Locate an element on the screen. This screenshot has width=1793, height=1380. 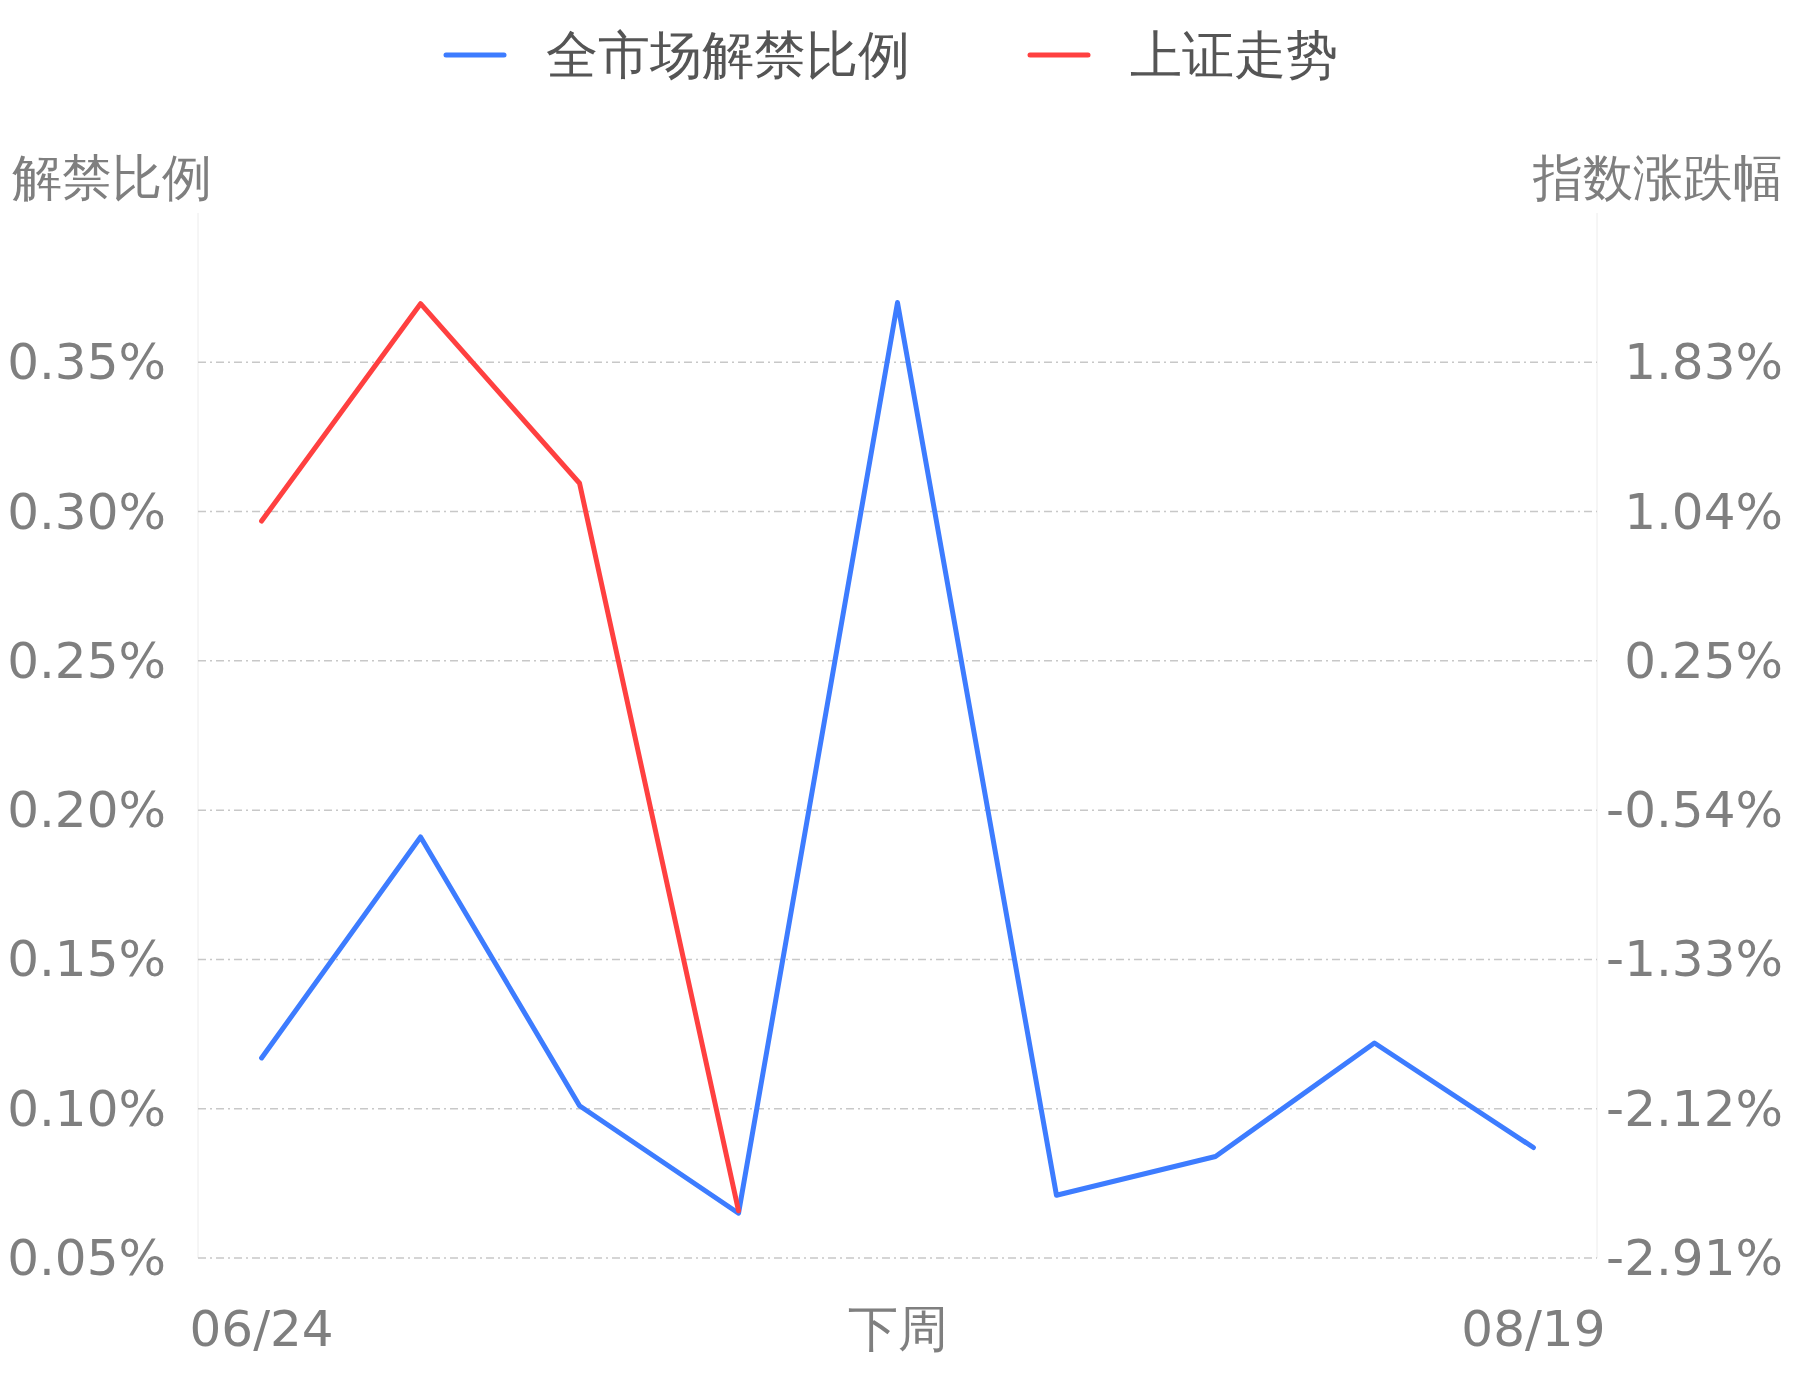
y-tick-label: 0.35% is located at coordinates (86, 362).